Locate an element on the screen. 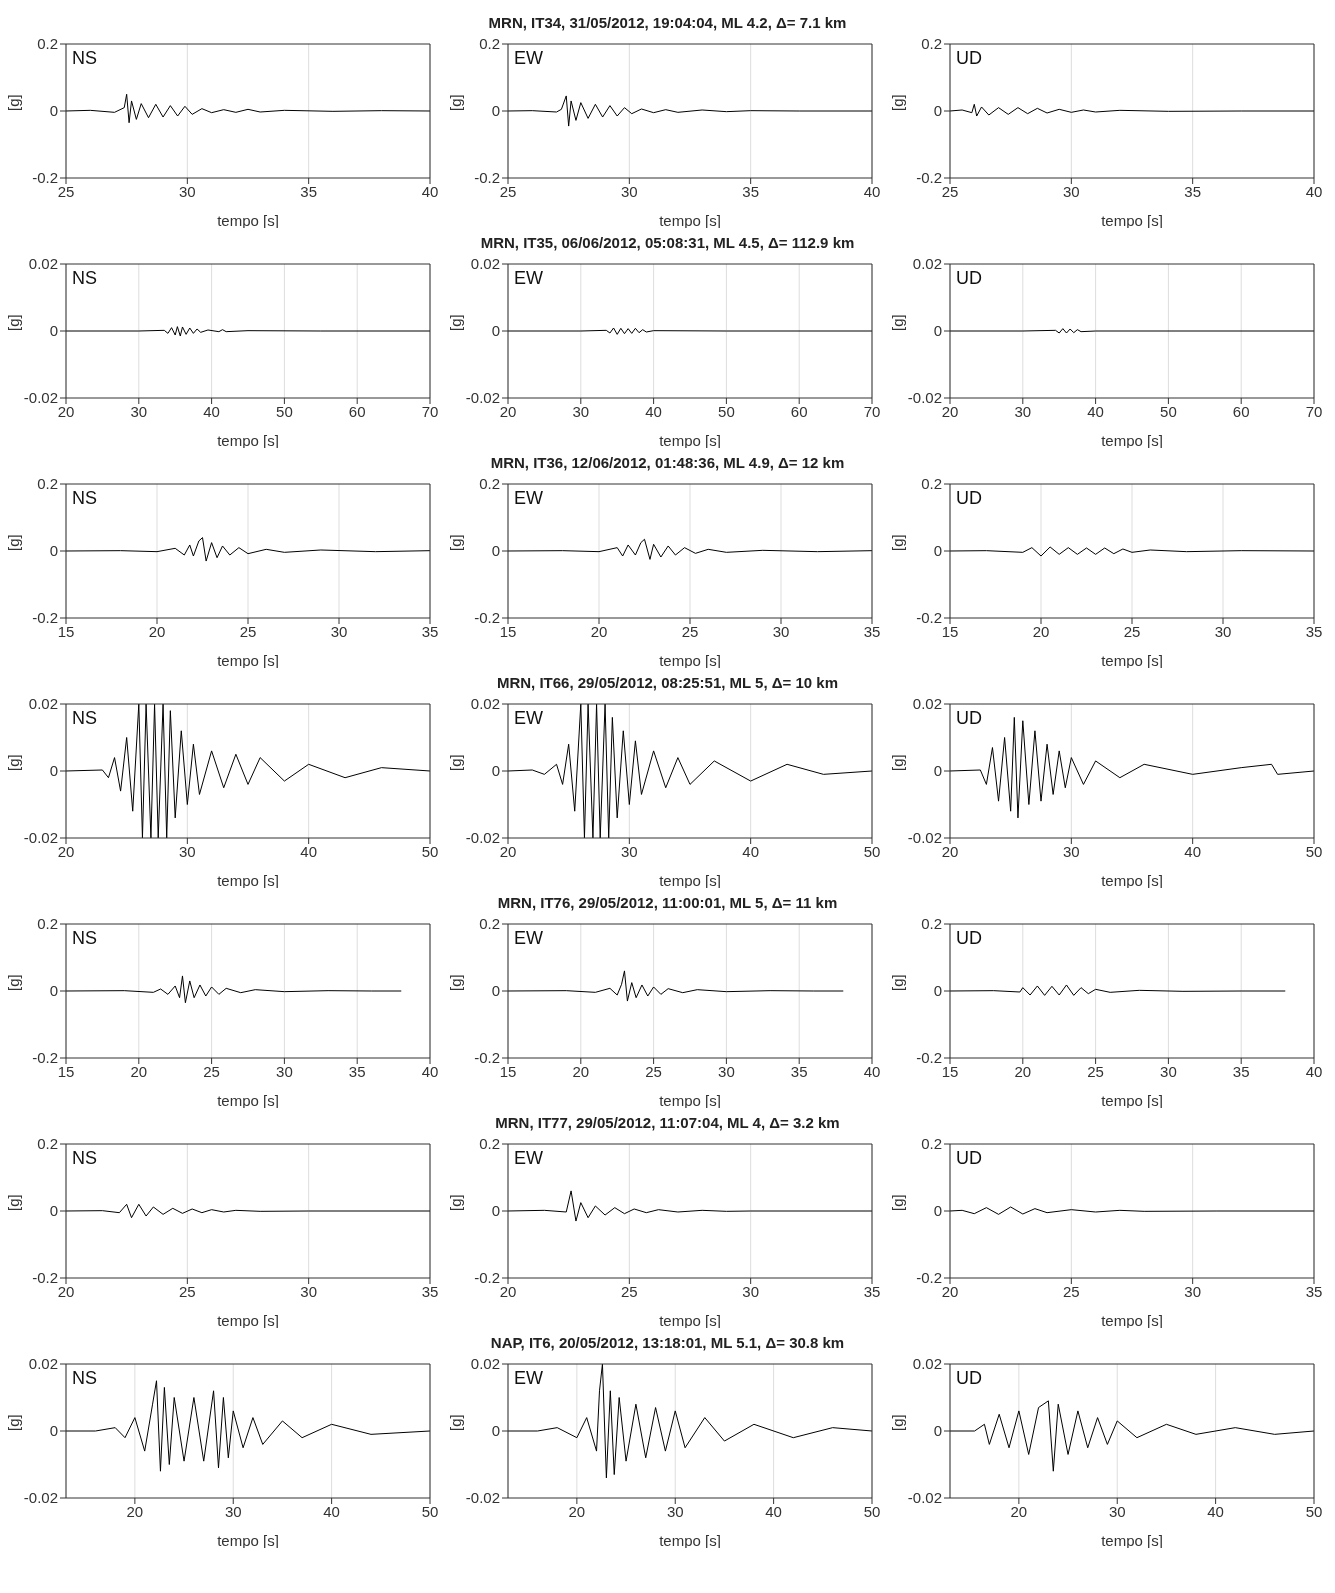 Image resolution: width=1335 pixels, height=1593 pixels. chart-title: MRN, IT34, 31/05/2012, 19:04:04, ML 4.2, Δ= 7.1 km is located at coordinates (667, 22).